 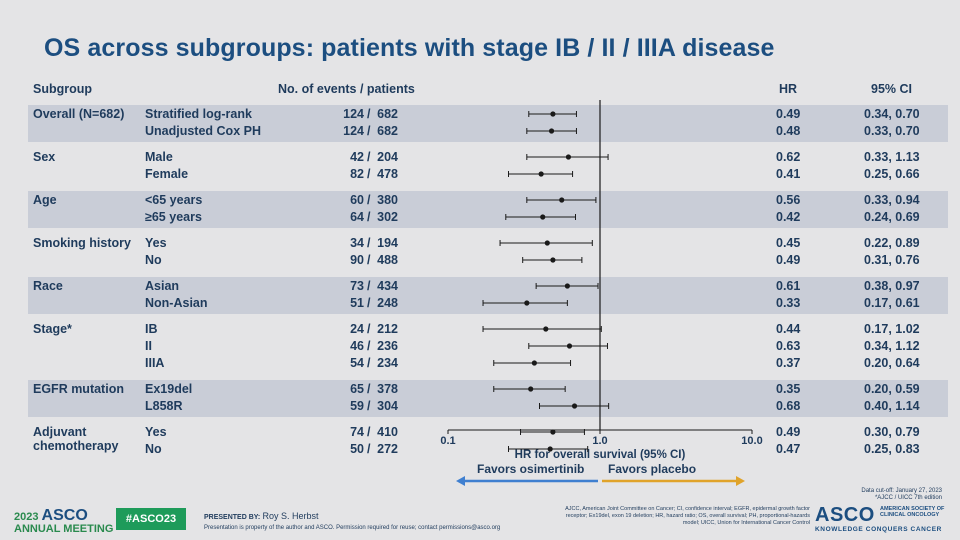 I want to click on asco-society-line2: CLINICAL ONCOLOGY, so click(x=910, y=515).